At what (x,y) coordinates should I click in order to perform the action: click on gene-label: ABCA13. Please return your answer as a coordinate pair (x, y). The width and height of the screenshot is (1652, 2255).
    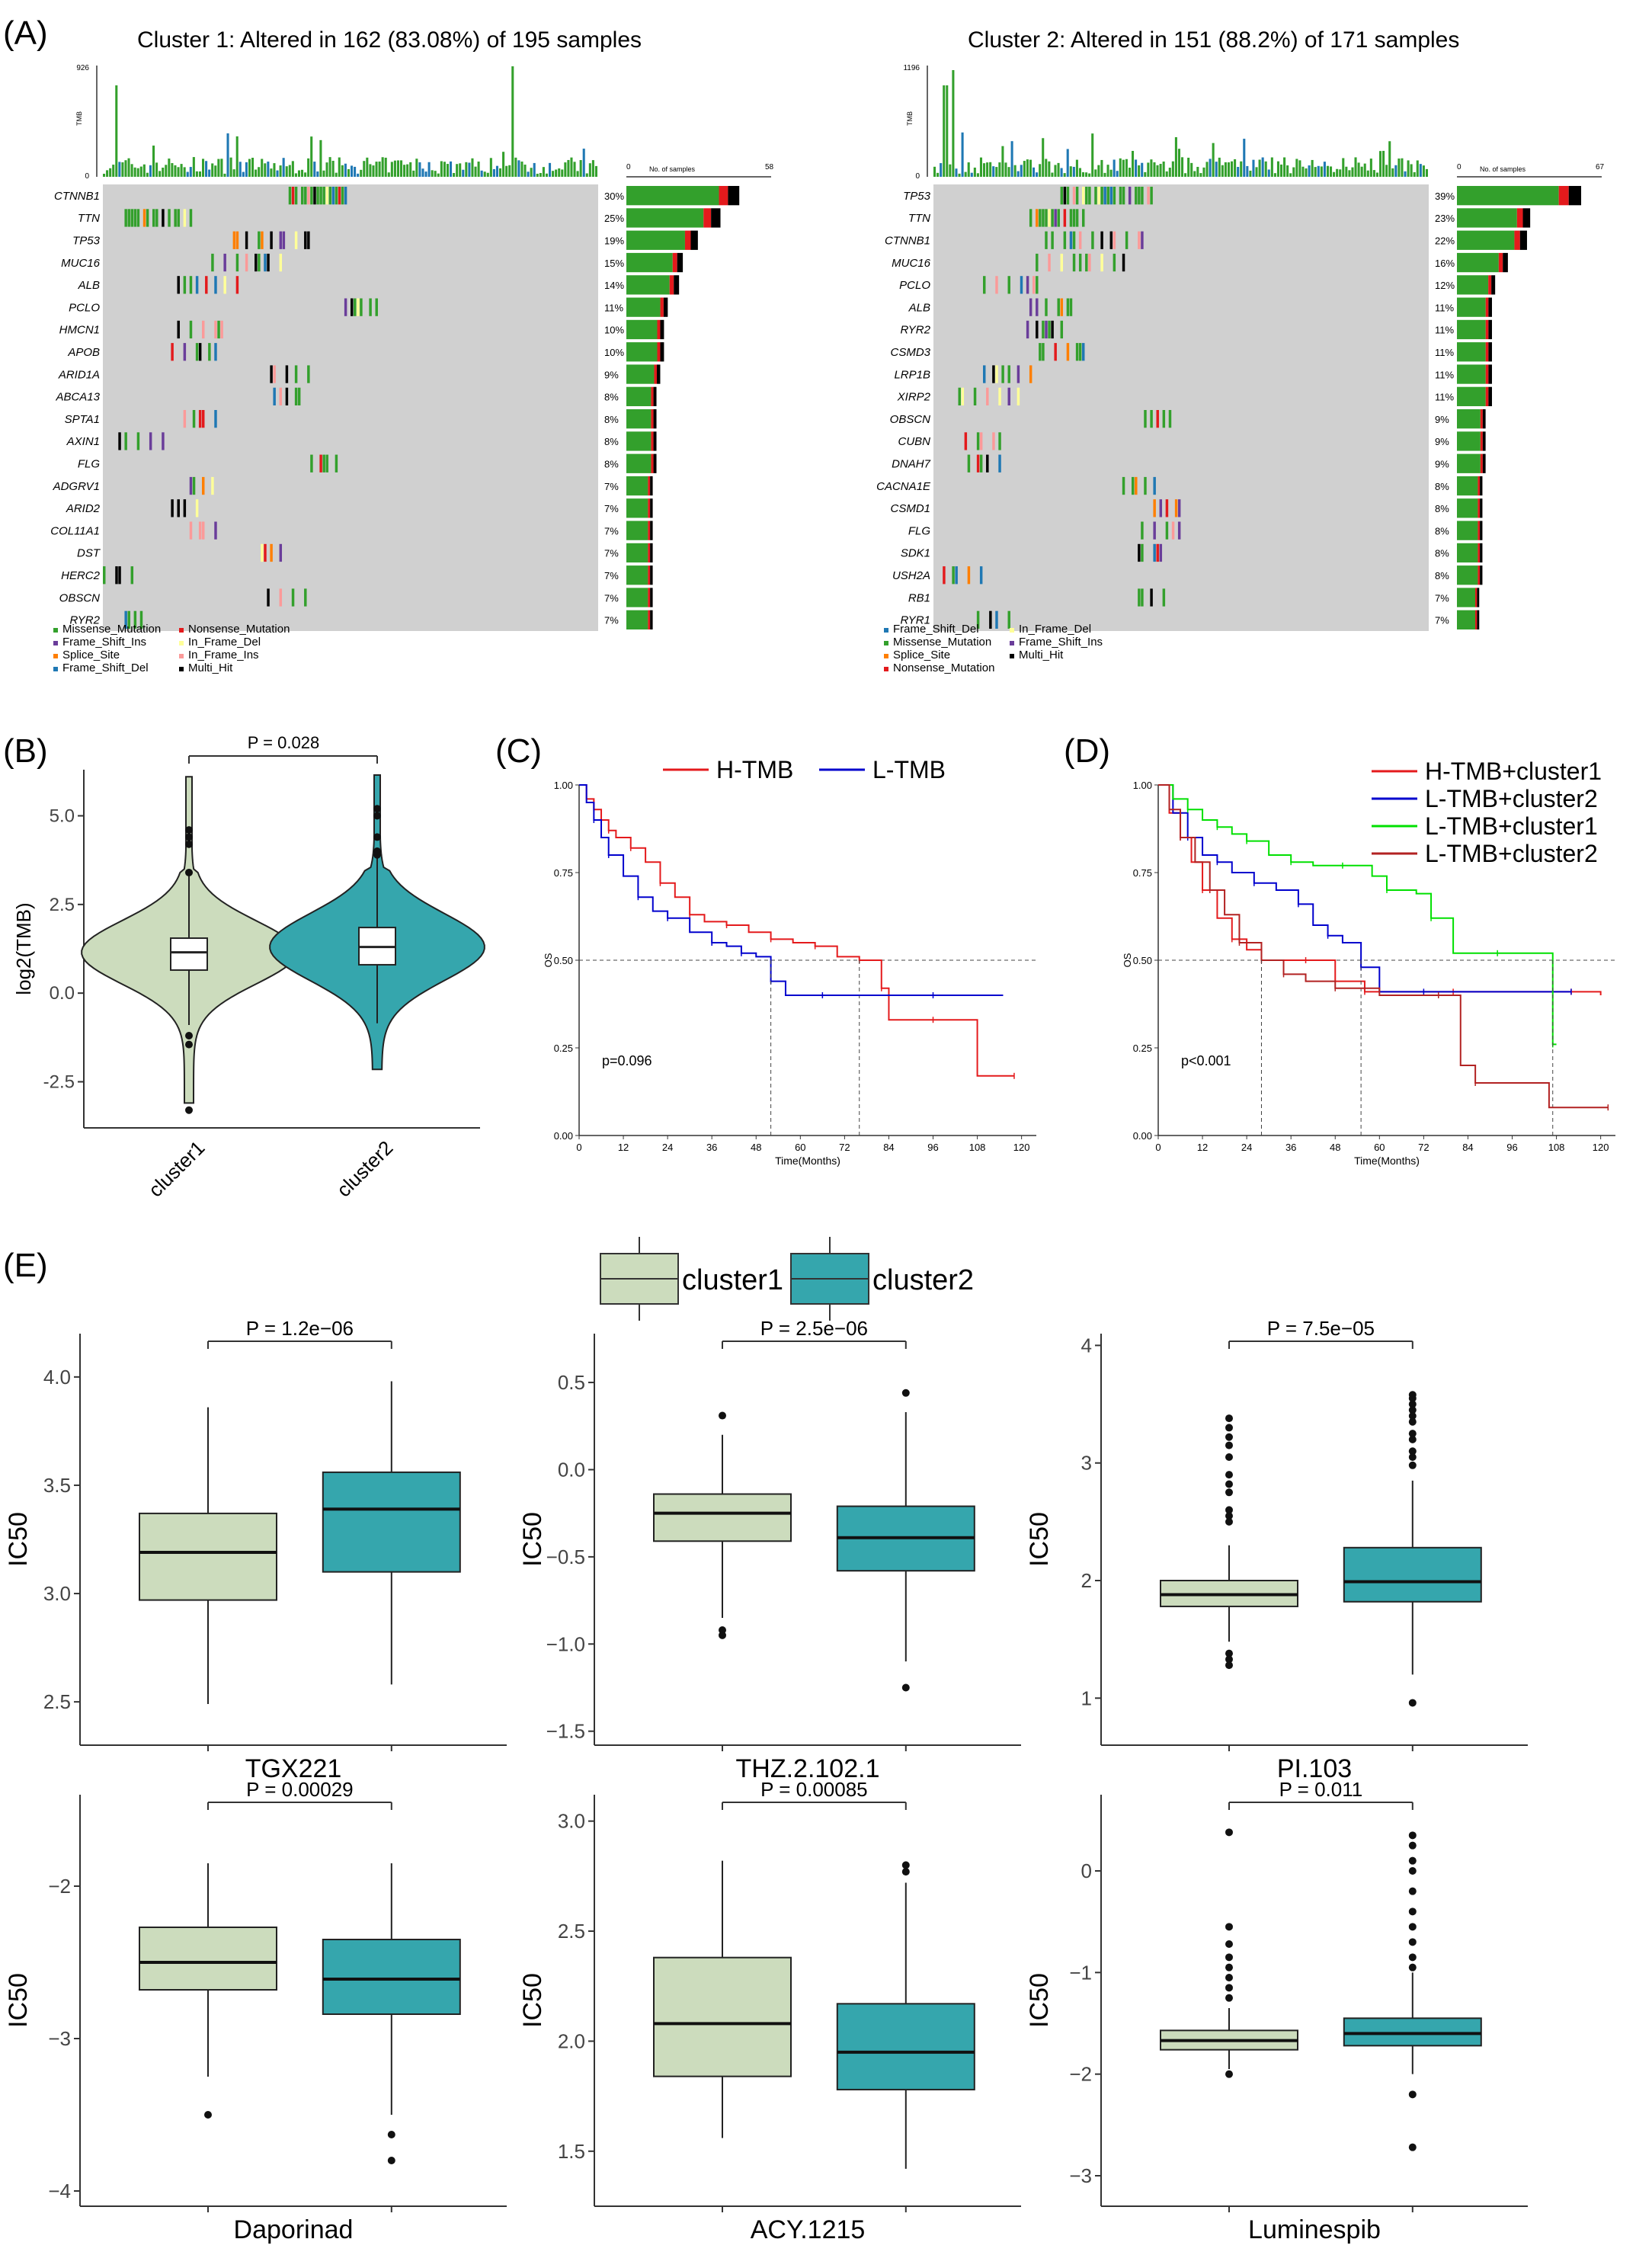
    Looking at the image, I should click on (77, 397).